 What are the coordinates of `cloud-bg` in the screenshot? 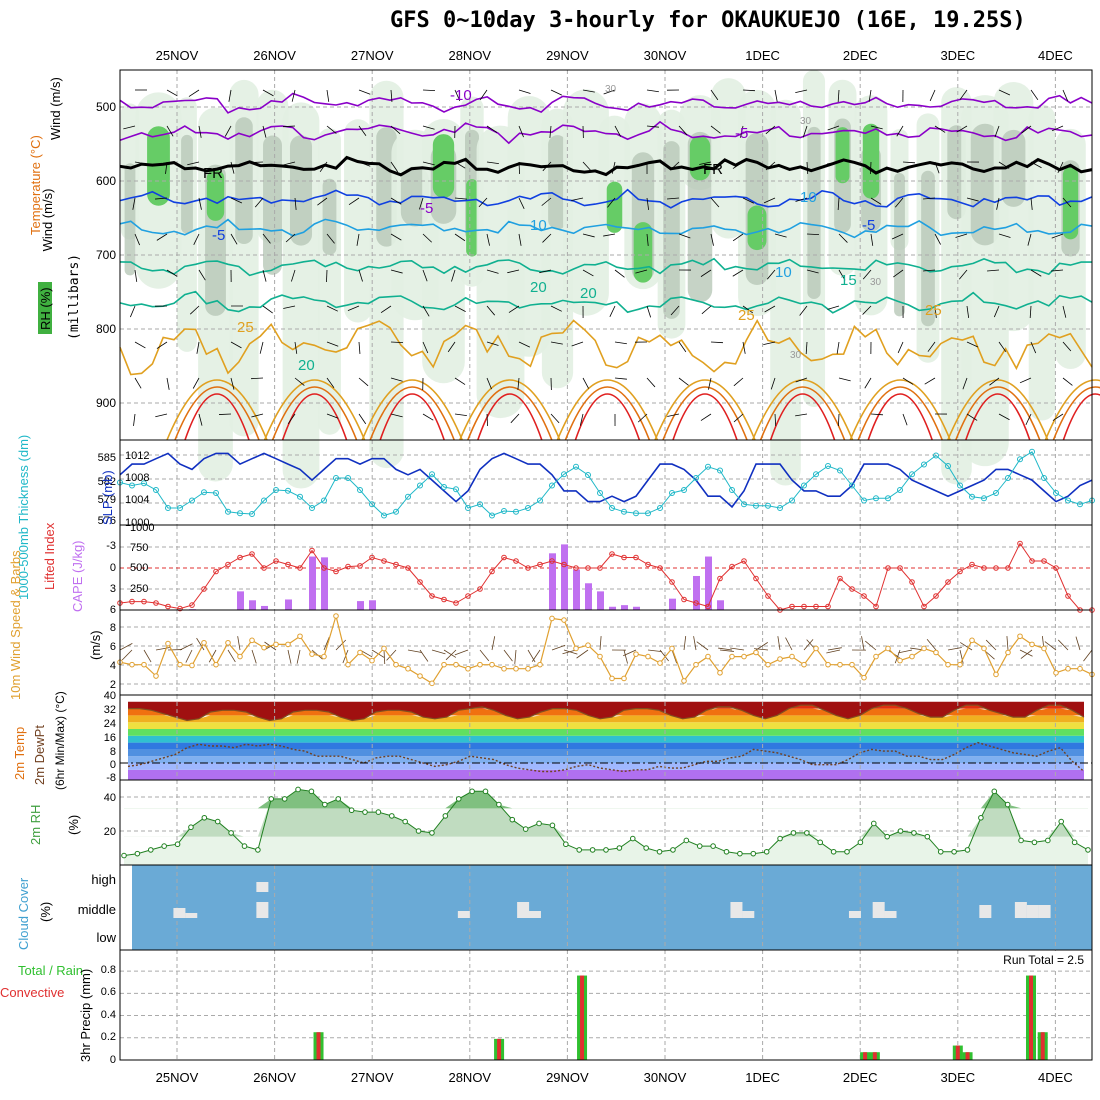 It's located at (612, 907).